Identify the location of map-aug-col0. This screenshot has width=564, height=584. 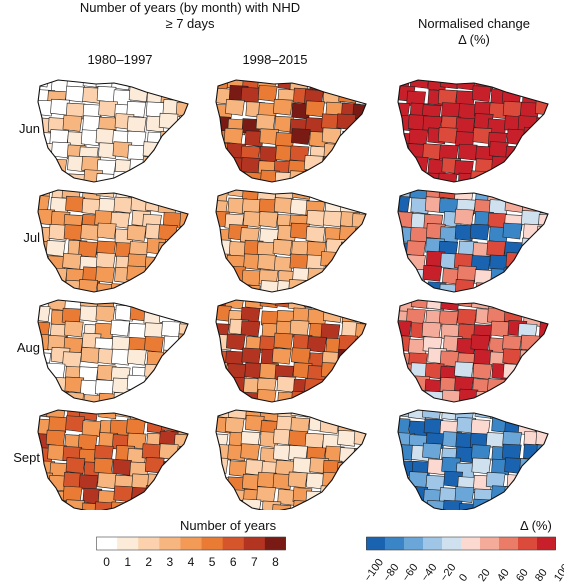
(113, 351).